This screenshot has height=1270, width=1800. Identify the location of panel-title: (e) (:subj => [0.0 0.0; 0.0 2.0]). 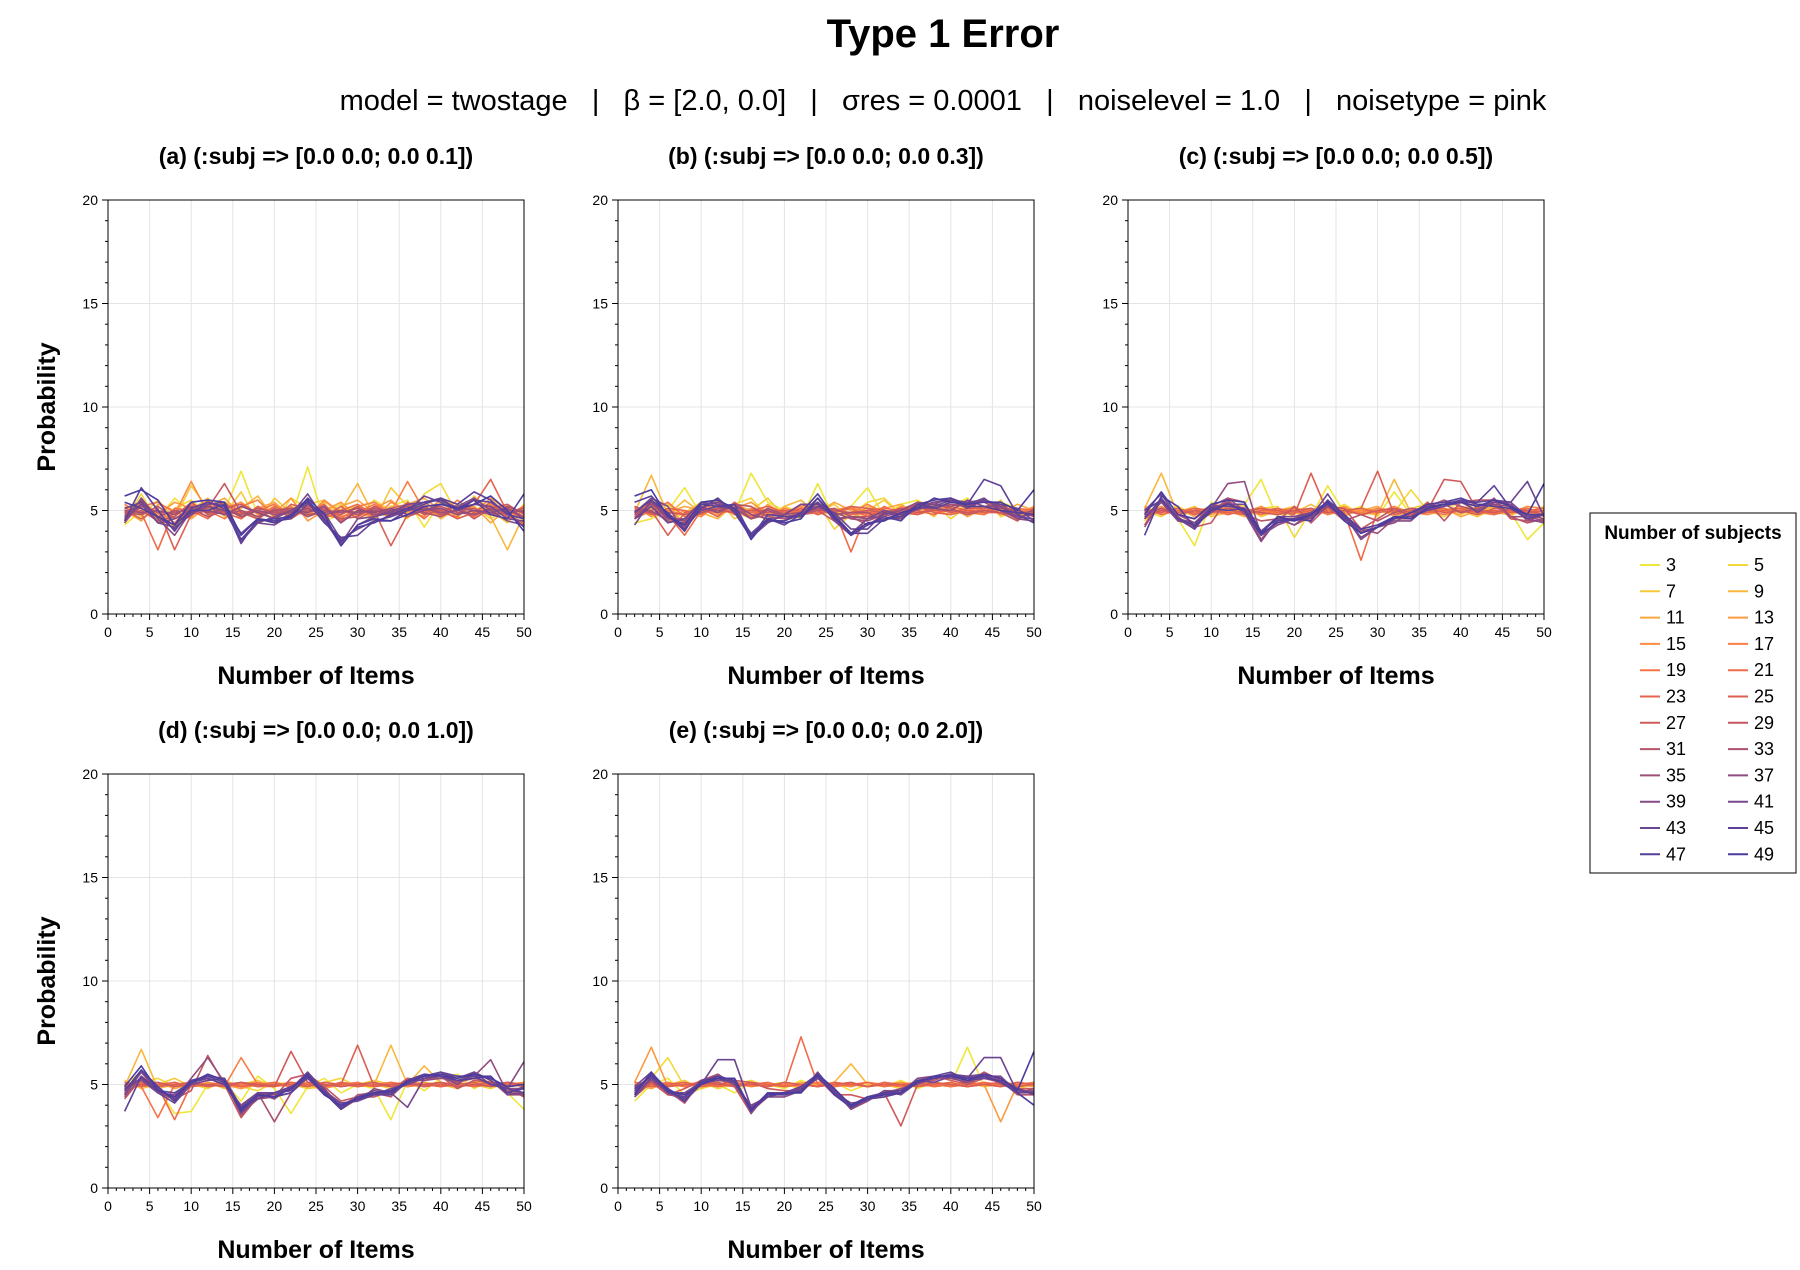
(826, 730).